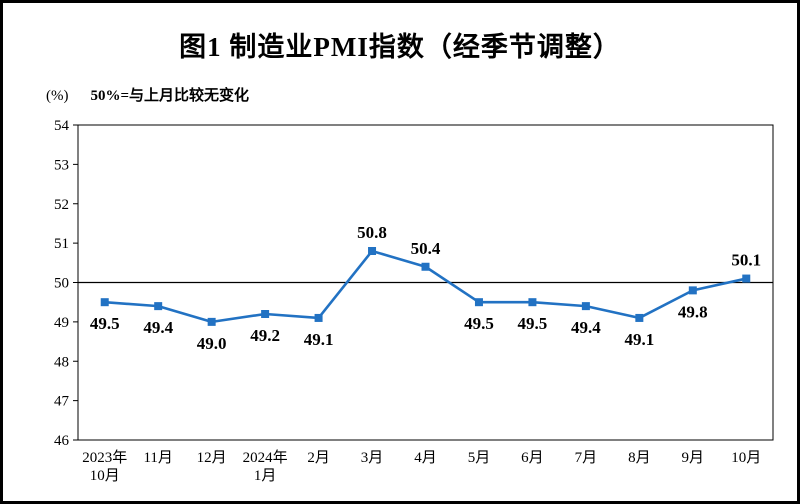 The width and height of the screenshot is (800, 504). Describe the element at coordinates (170, 96) in the screenshot. I see `chart-note: 50%=与上月比较无变化` at that location.